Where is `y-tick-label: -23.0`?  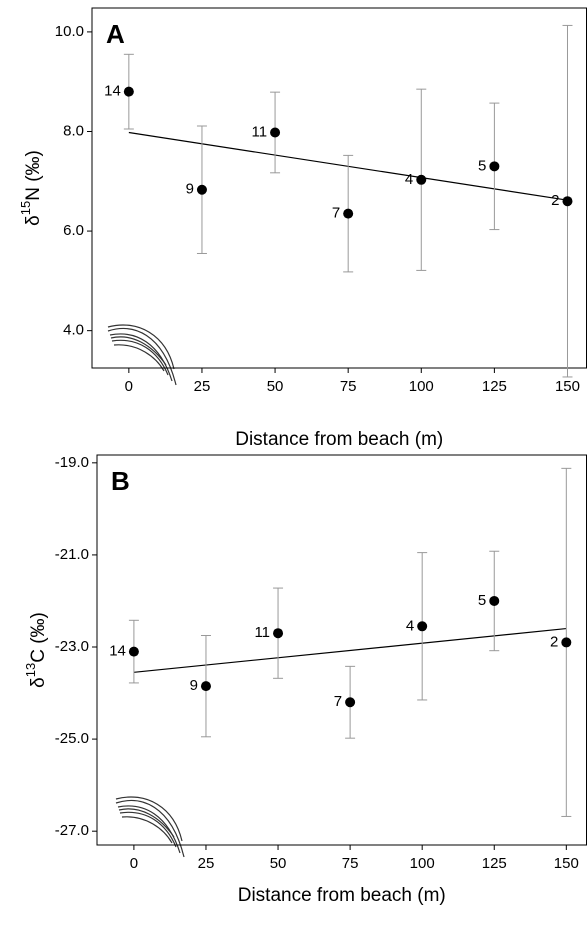
y-tick-label: -23.0 is located at coordinates (72, 646).